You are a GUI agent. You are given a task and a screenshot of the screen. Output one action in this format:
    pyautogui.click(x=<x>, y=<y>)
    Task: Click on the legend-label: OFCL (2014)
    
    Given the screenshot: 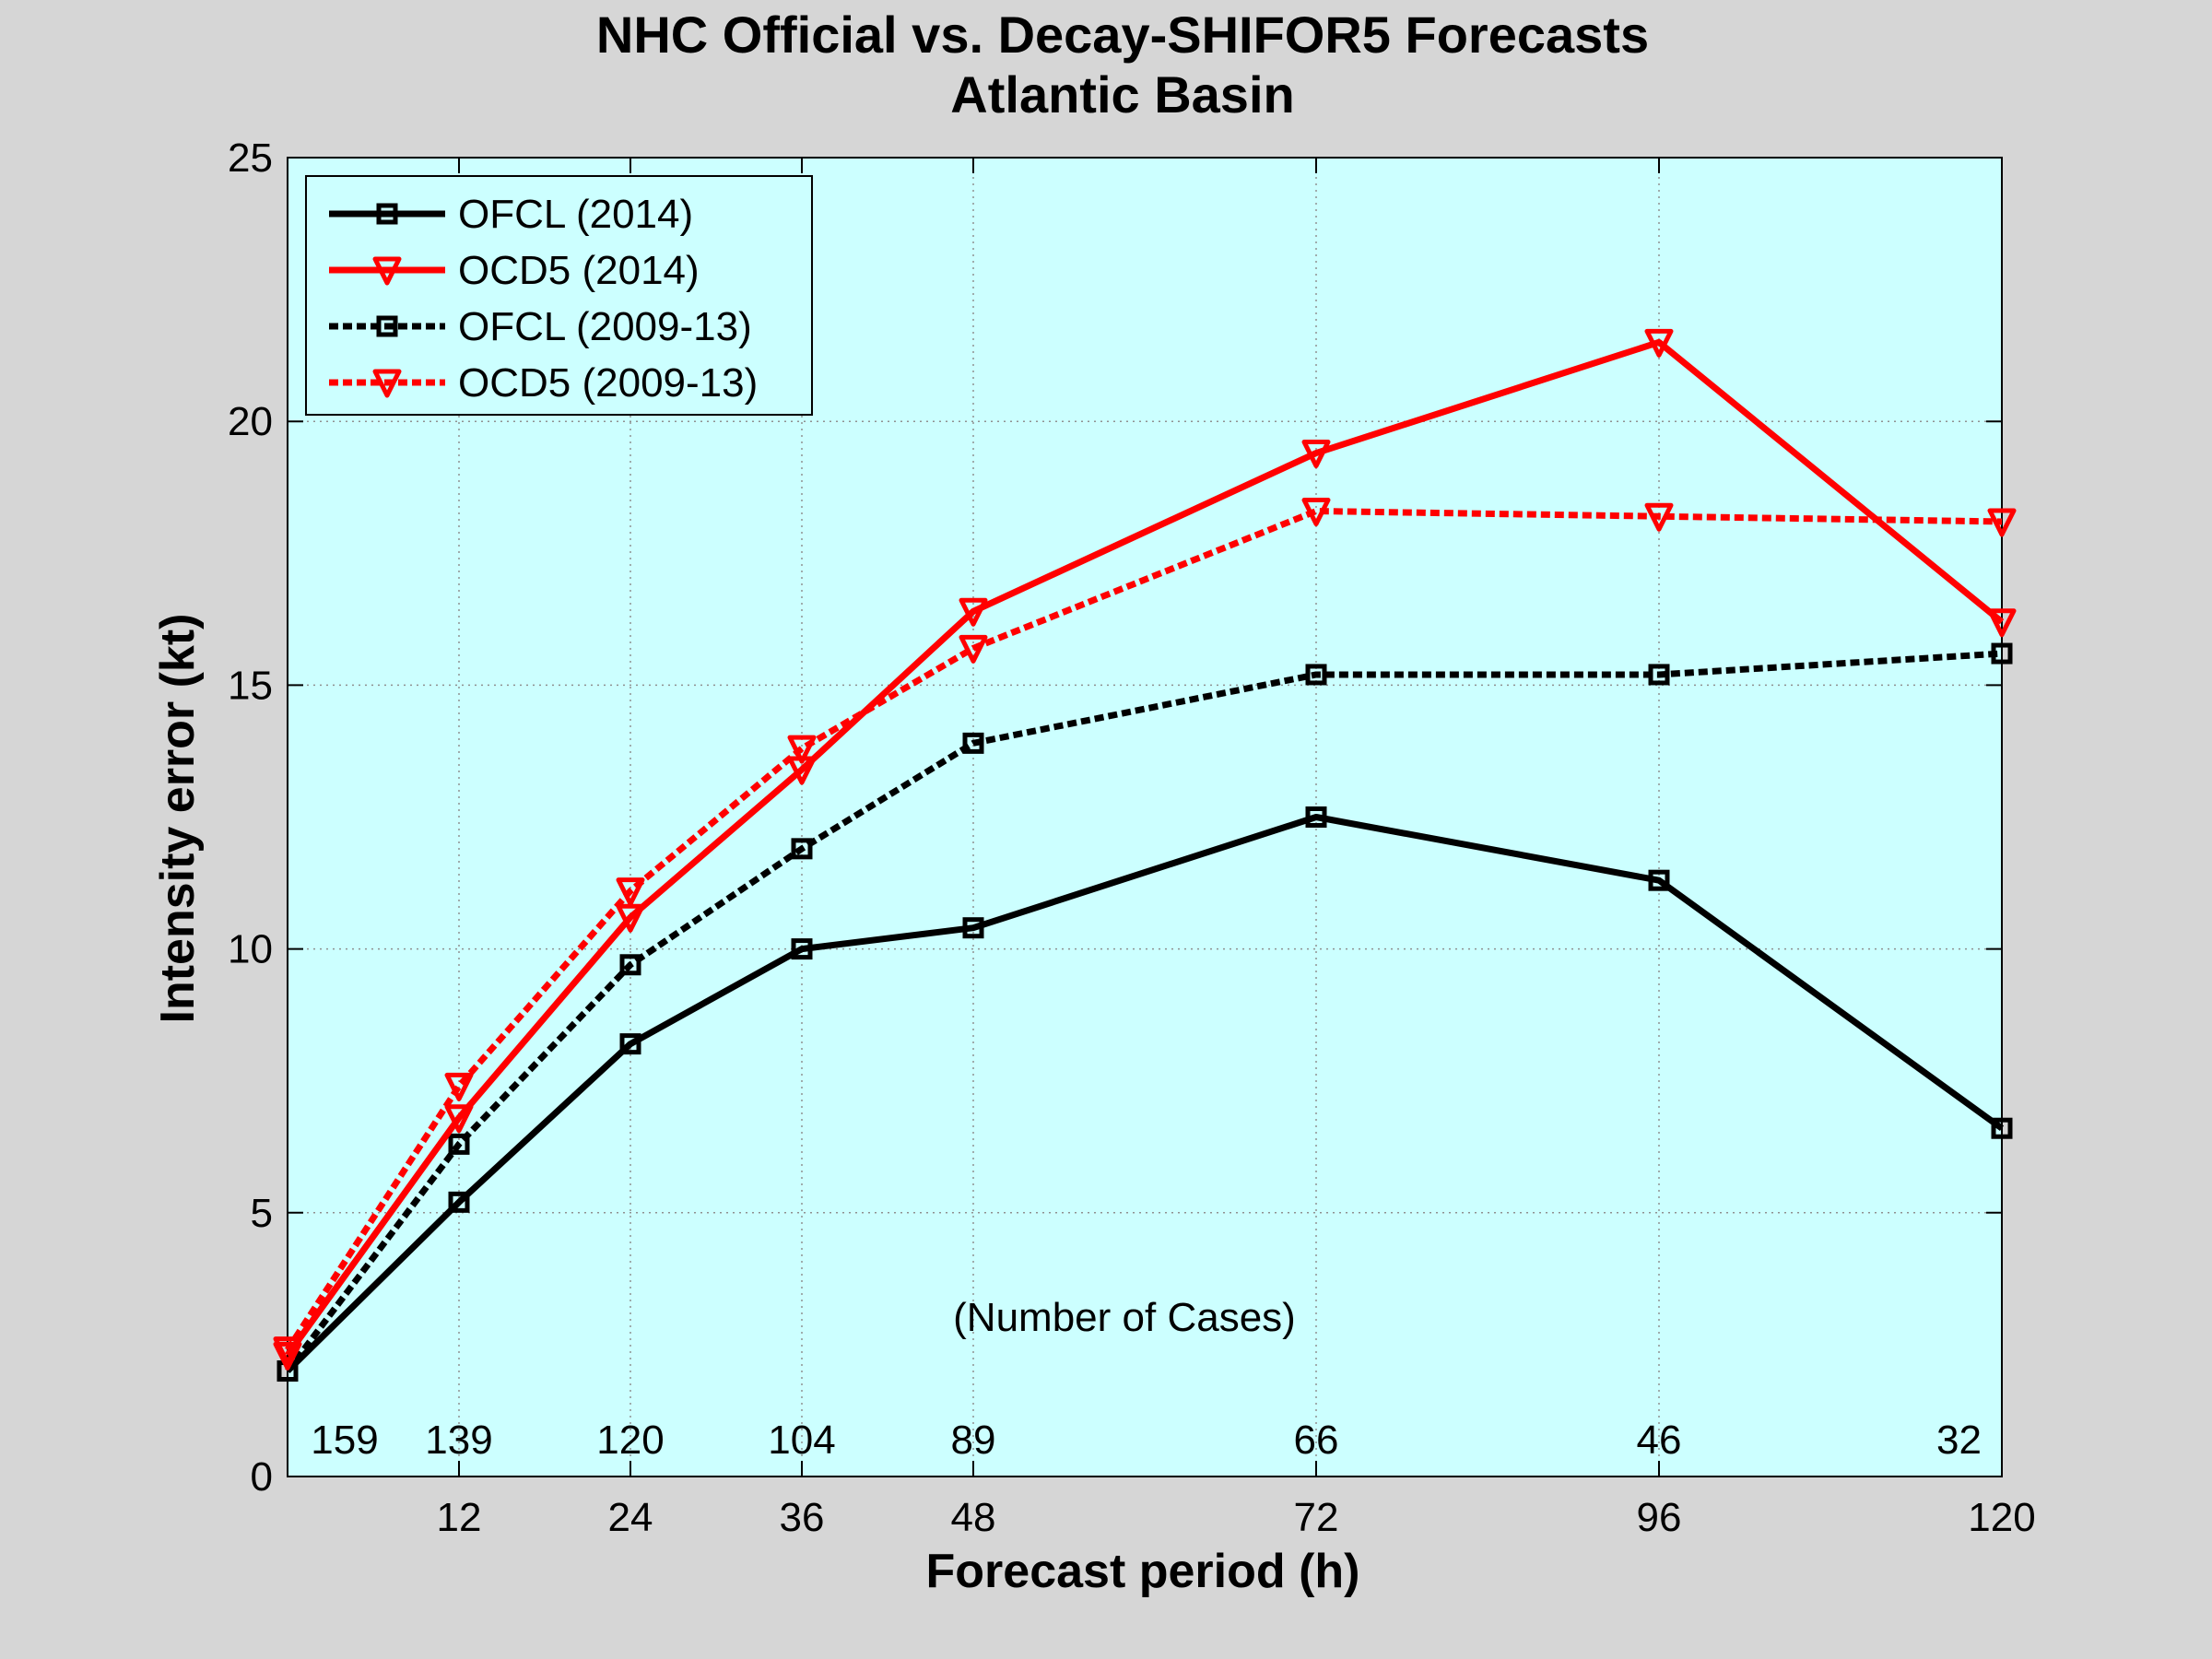 What is the action you would take?
    pyautogui.click(x=575, y=214)
    